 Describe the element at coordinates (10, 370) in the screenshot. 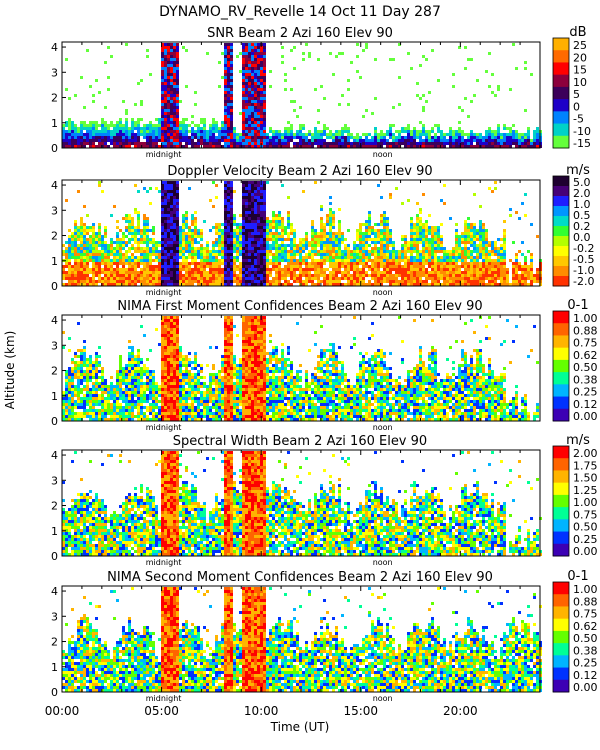

I see `y-axis-label: Altitude (km)` at that location.